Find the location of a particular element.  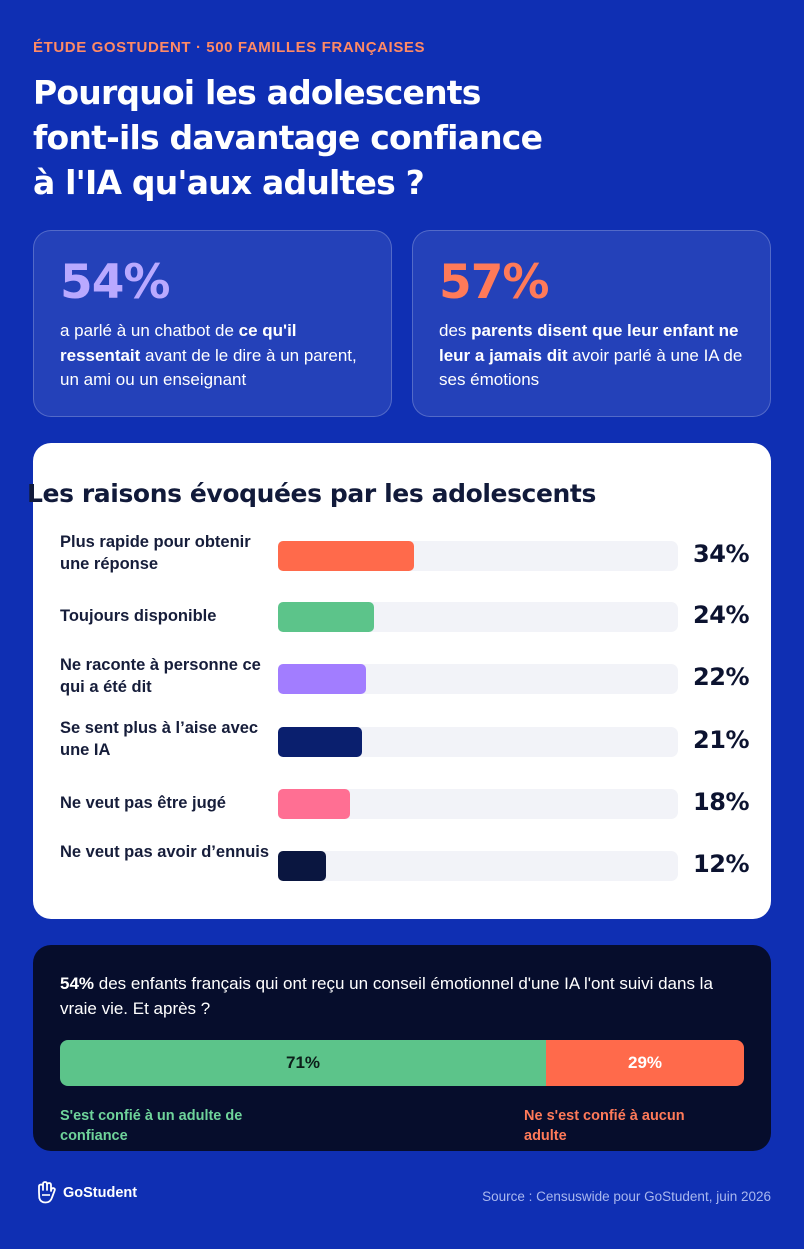

chart-title: Les raisons évoquées par les adolescents is located at coordinates (311, 493).